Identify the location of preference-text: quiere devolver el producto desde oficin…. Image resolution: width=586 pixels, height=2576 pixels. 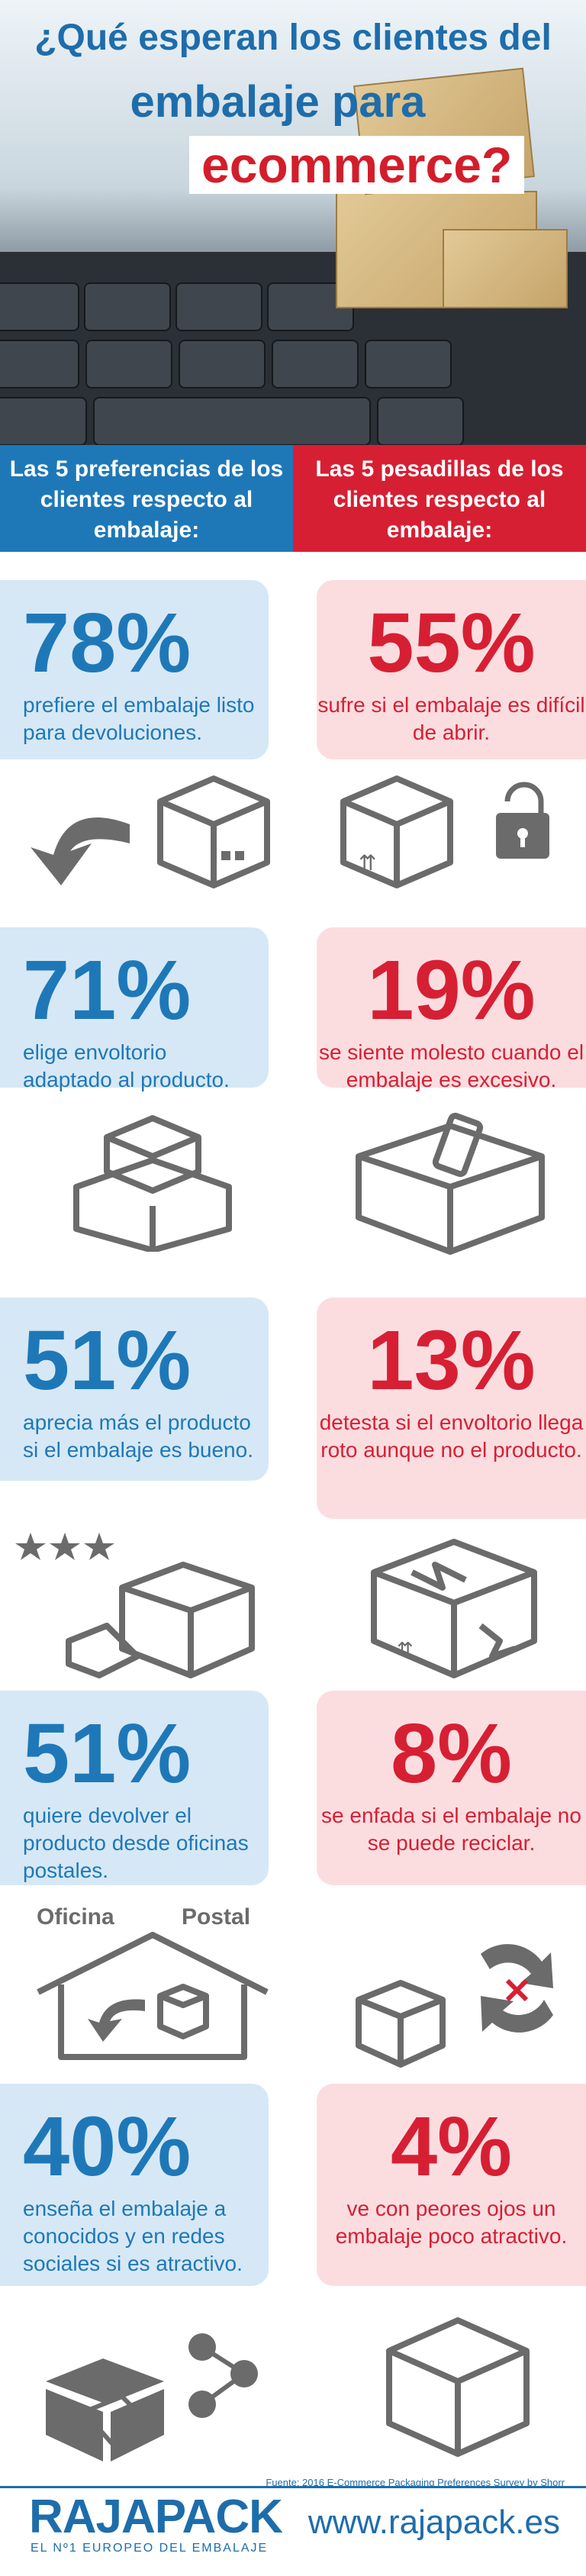
(136, 1843).